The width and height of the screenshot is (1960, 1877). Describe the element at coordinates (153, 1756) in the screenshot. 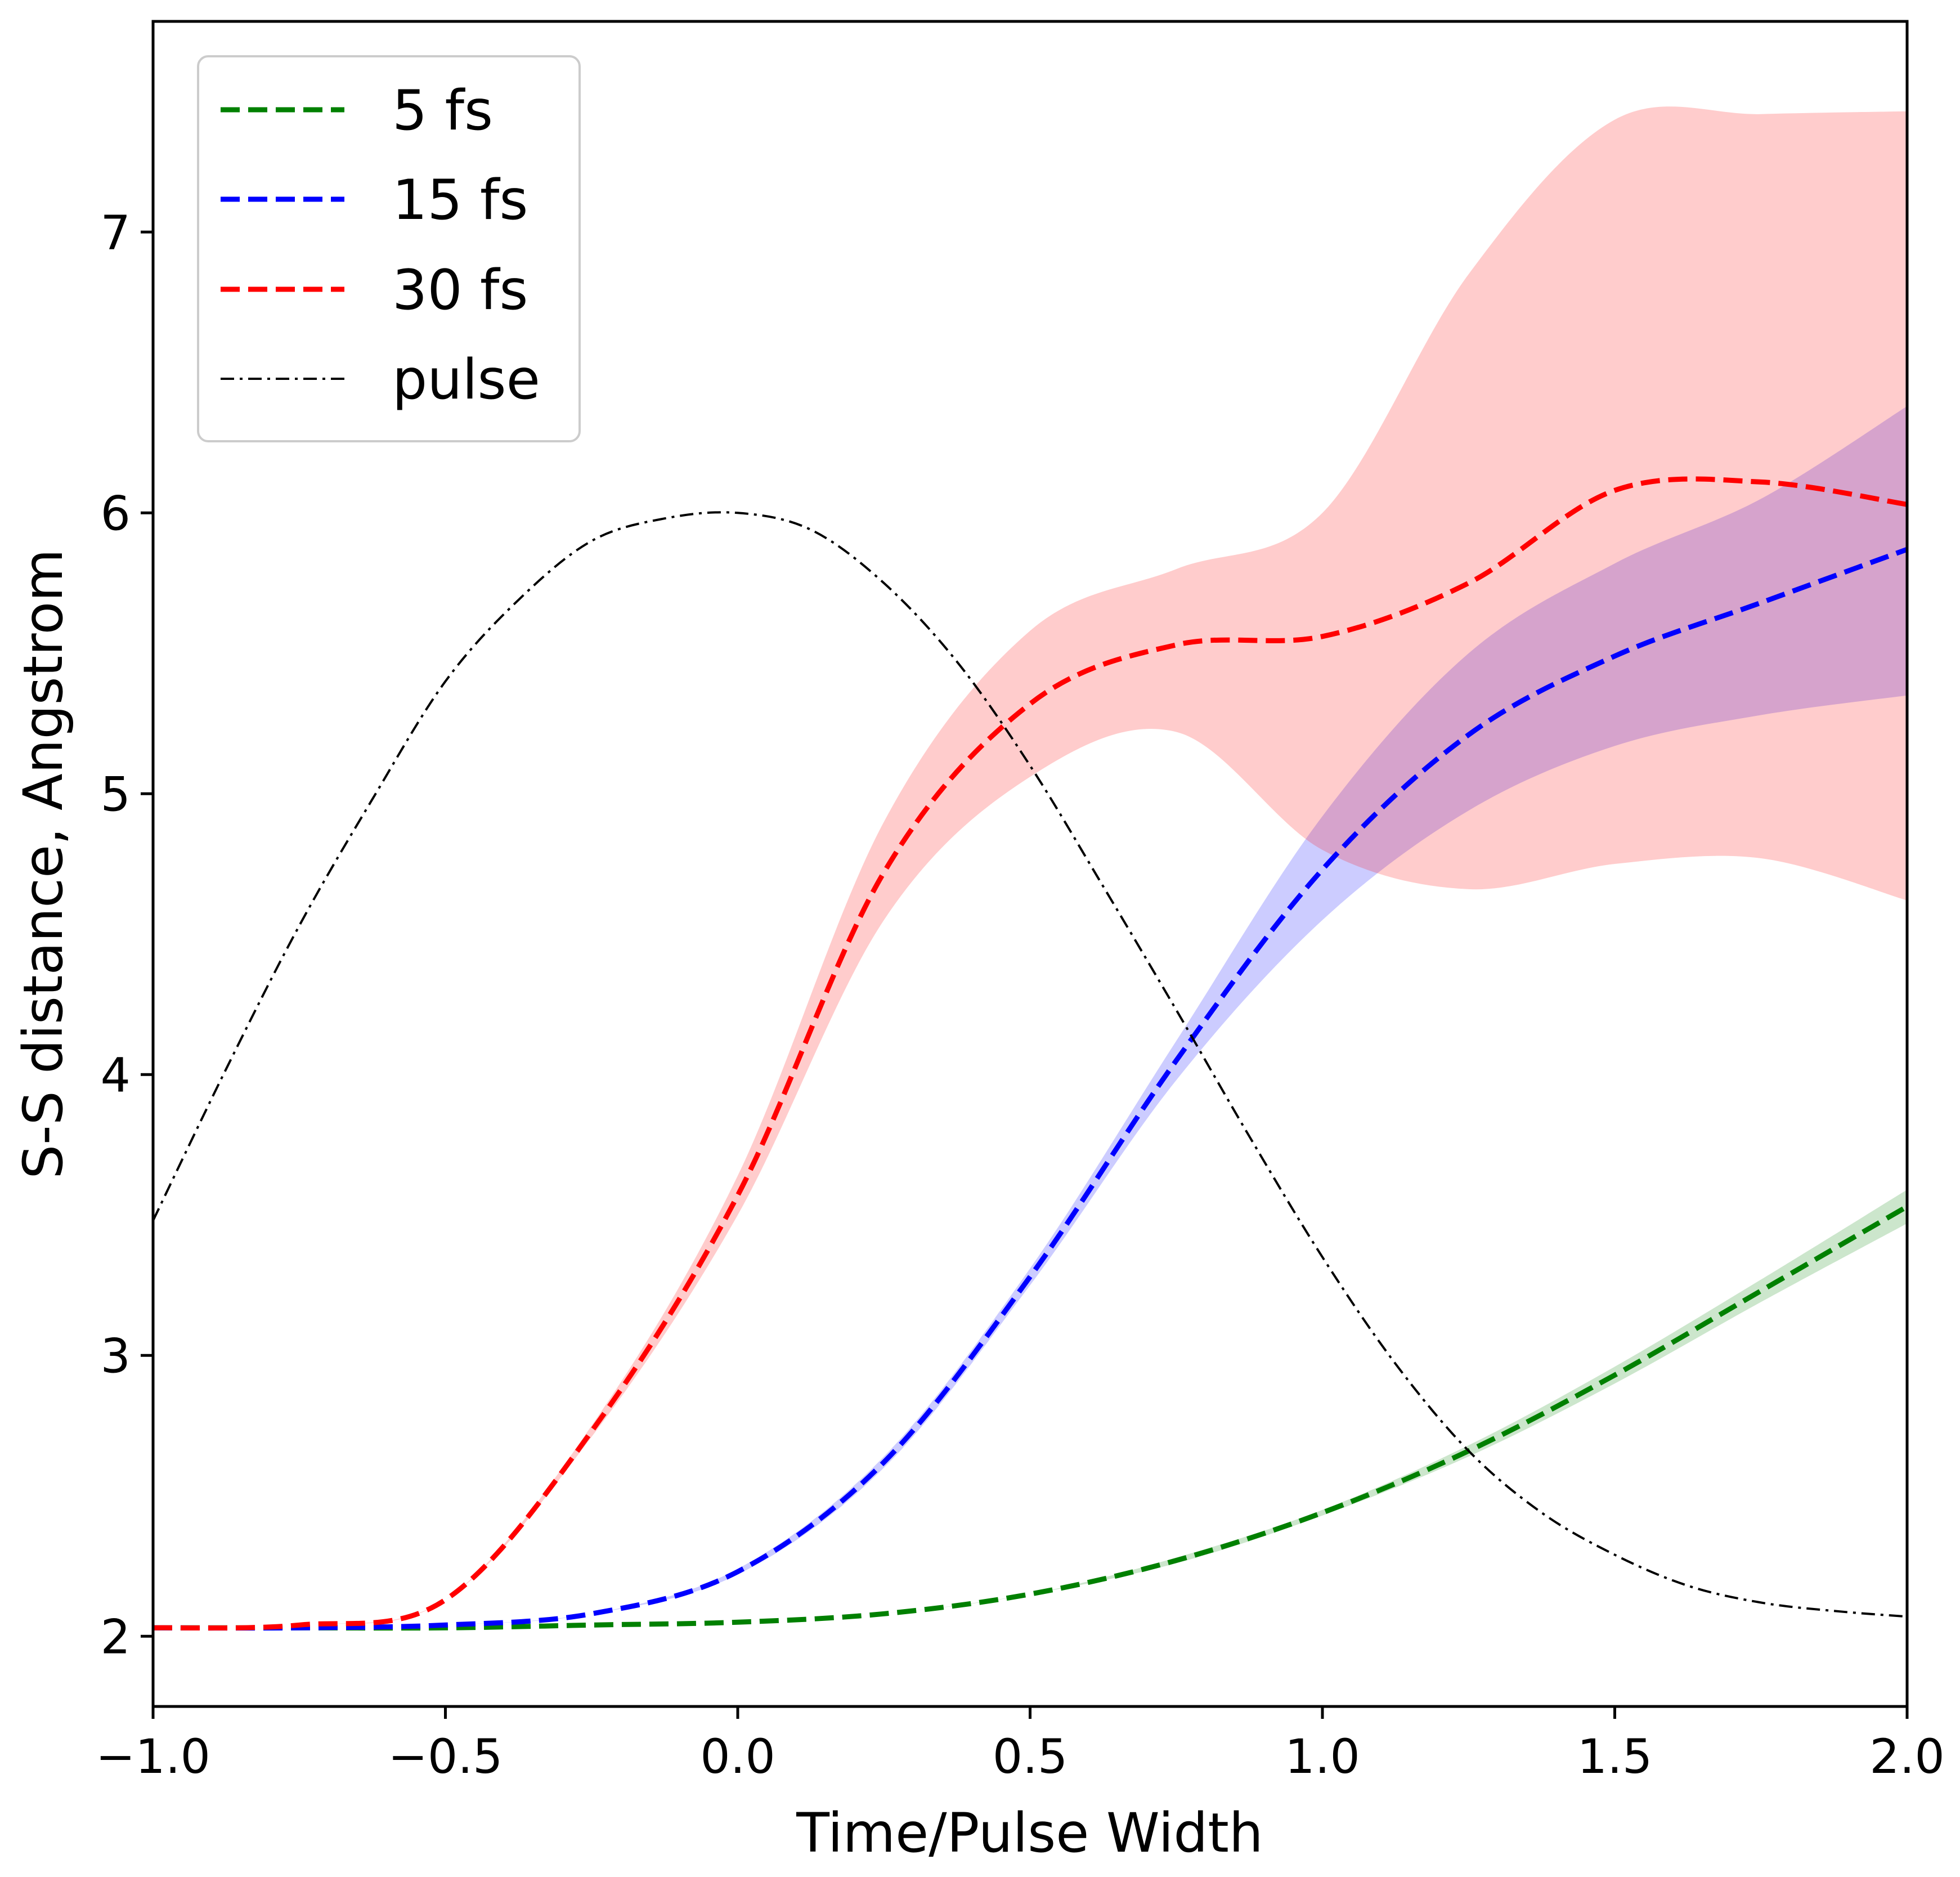

I see `x-tick-label: −1.0` at that location.